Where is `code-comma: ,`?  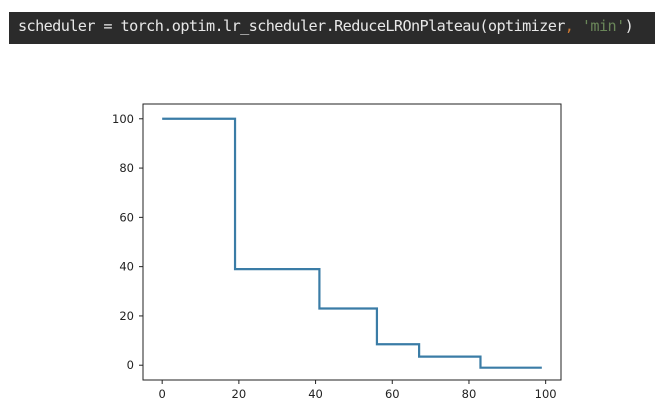
code-comma: , is located at coordinates (569, 26).